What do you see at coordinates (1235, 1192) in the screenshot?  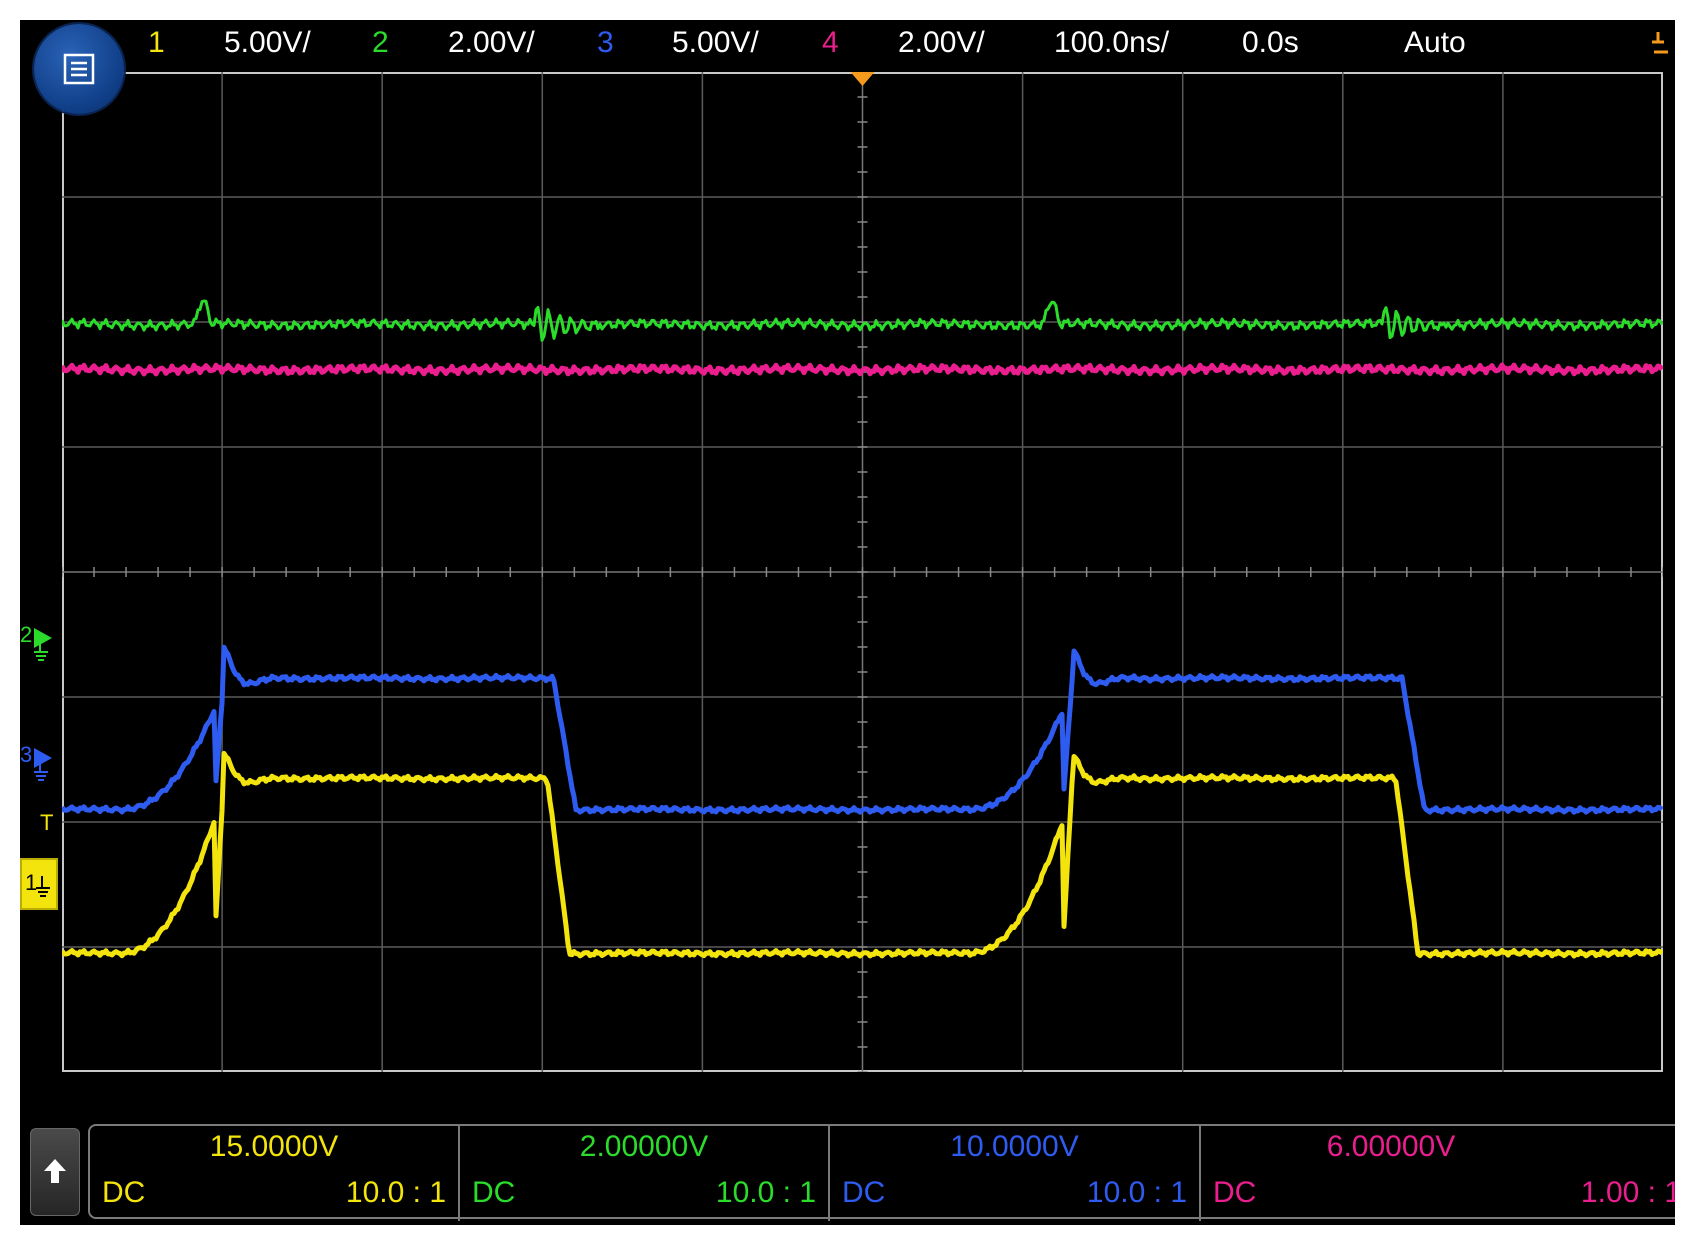 I see `ch4-coupling: DC` at bounding box center [1235, 1192].